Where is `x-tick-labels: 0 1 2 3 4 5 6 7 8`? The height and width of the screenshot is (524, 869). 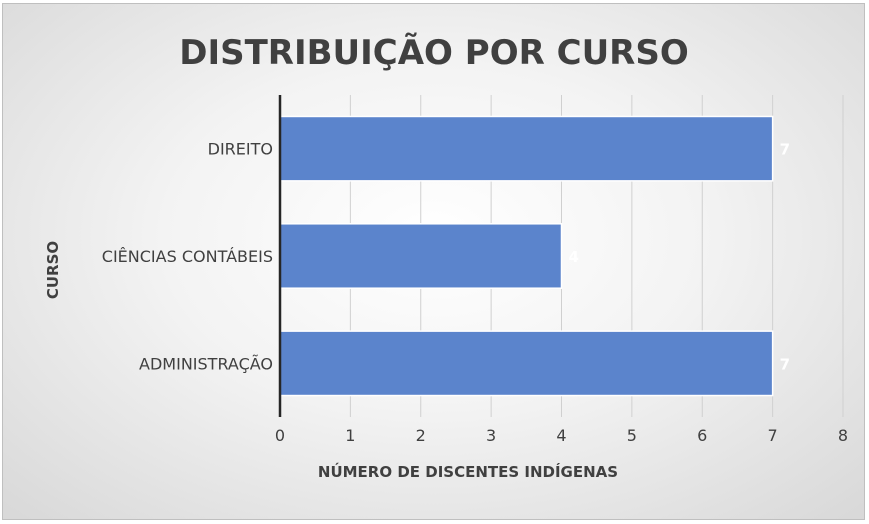 x-tick-labels: 0 1 2 3 4 5 6 7 8 is located at coordinates (561, 435).